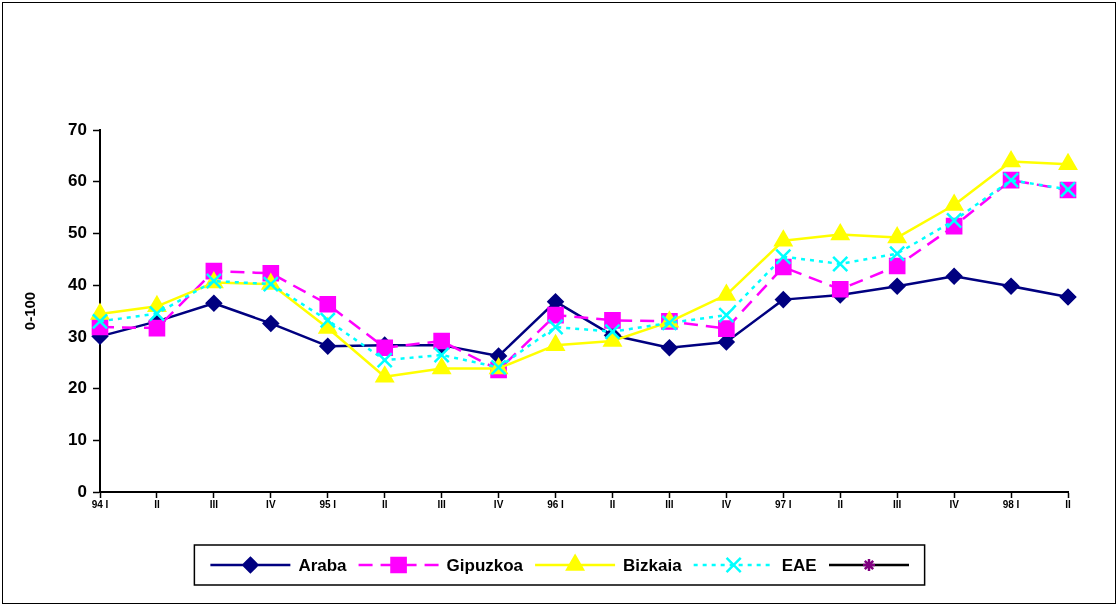  Describe the element at coordinates (100, 504) in the screenshot. I see `x-tick-label: 94 I` at that location.